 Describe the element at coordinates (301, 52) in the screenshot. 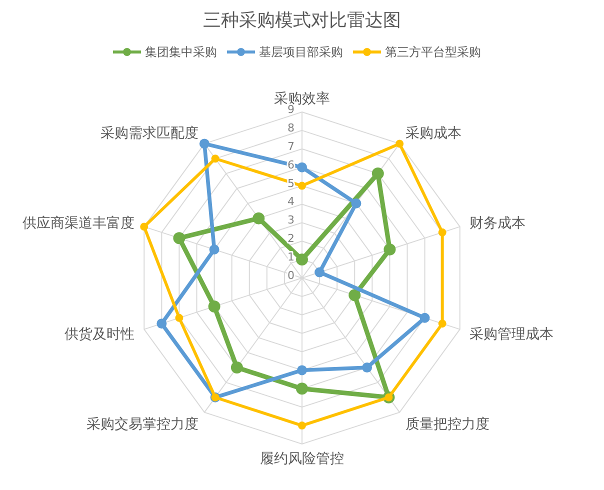

I see `legend-label: 基层项目部采购` at that location.